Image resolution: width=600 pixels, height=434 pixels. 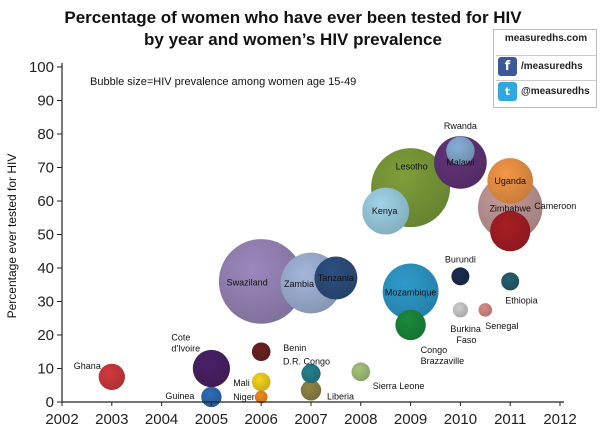 What do you see at coordinates (443, 355) in the screenshot?
I see `bubble-label-congo-brazzaville: Congo Brazzaville` at bounding box center [443, 355].